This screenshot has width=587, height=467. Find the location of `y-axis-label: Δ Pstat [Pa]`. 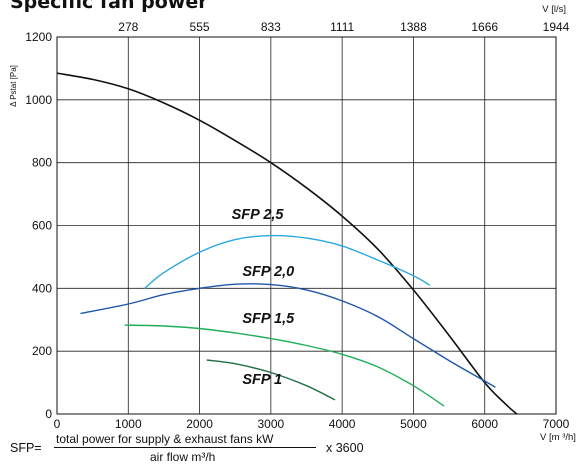

y-axis-label: Δ Pstat [Pa] is located at coordinates (13, 86).